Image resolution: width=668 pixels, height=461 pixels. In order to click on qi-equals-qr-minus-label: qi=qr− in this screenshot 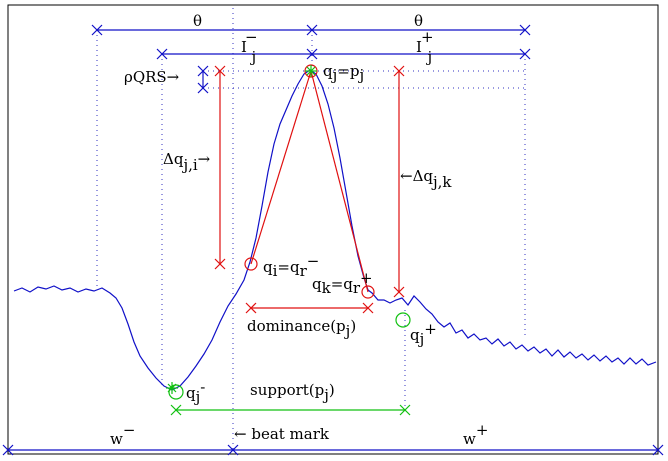, I will do `click(291, 266)`.